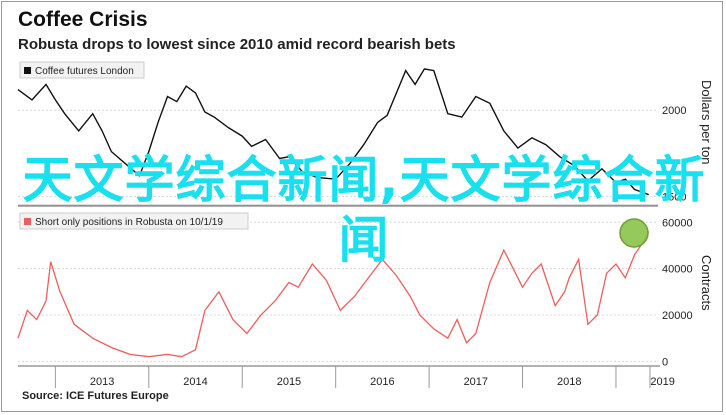  I want to click on price-ytick-label: 2000, so click(674, 111).